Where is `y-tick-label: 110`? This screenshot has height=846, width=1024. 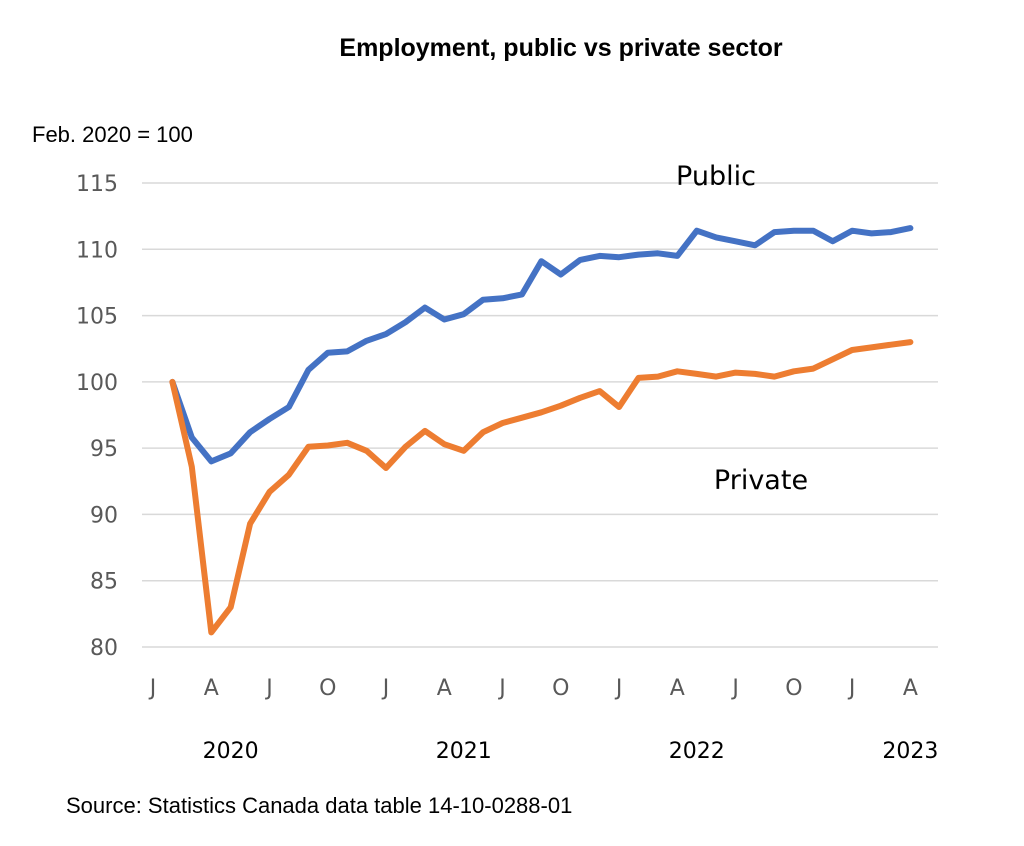 y-tick-label: 110 is located at coordinates (97, 250).